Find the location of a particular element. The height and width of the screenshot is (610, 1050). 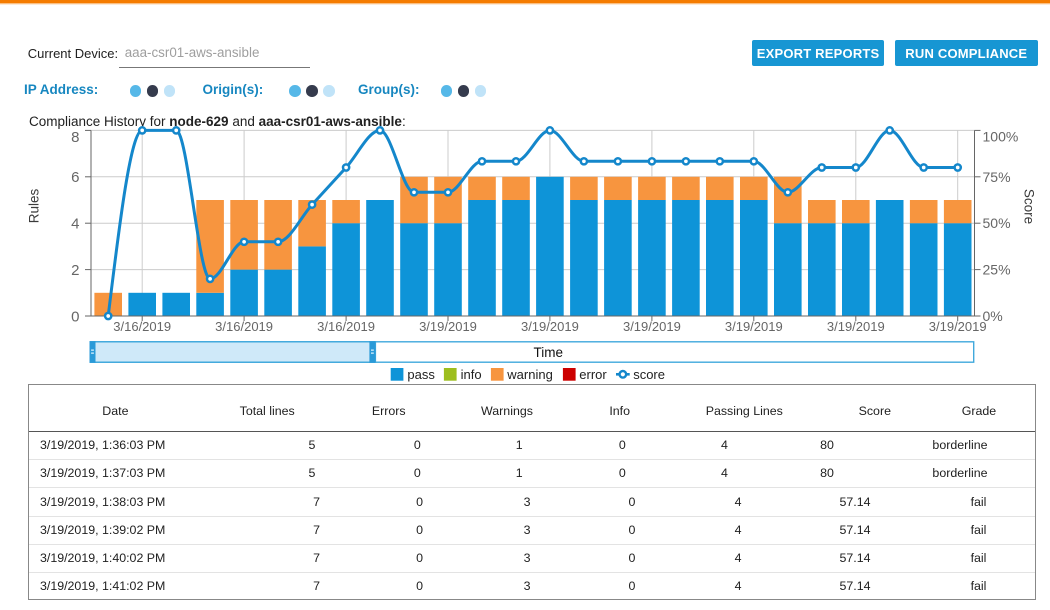

svg-text: 8 is located at coordinates (75, 137).